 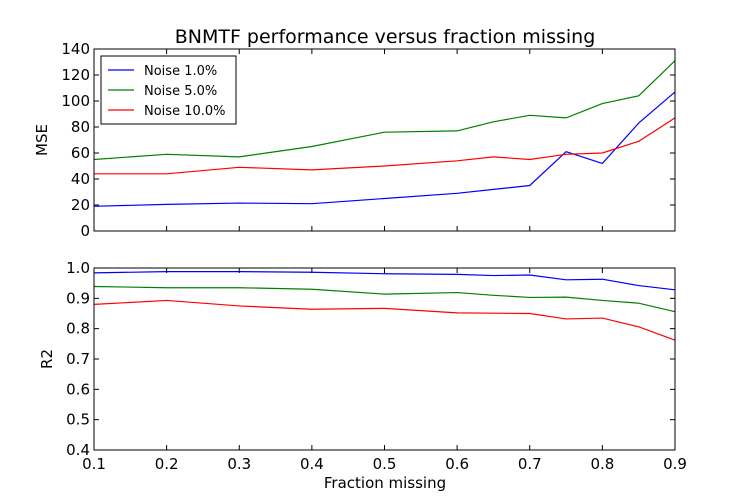 I want to click on mse-y-tick-label: 60, so click(x=80, y=153).